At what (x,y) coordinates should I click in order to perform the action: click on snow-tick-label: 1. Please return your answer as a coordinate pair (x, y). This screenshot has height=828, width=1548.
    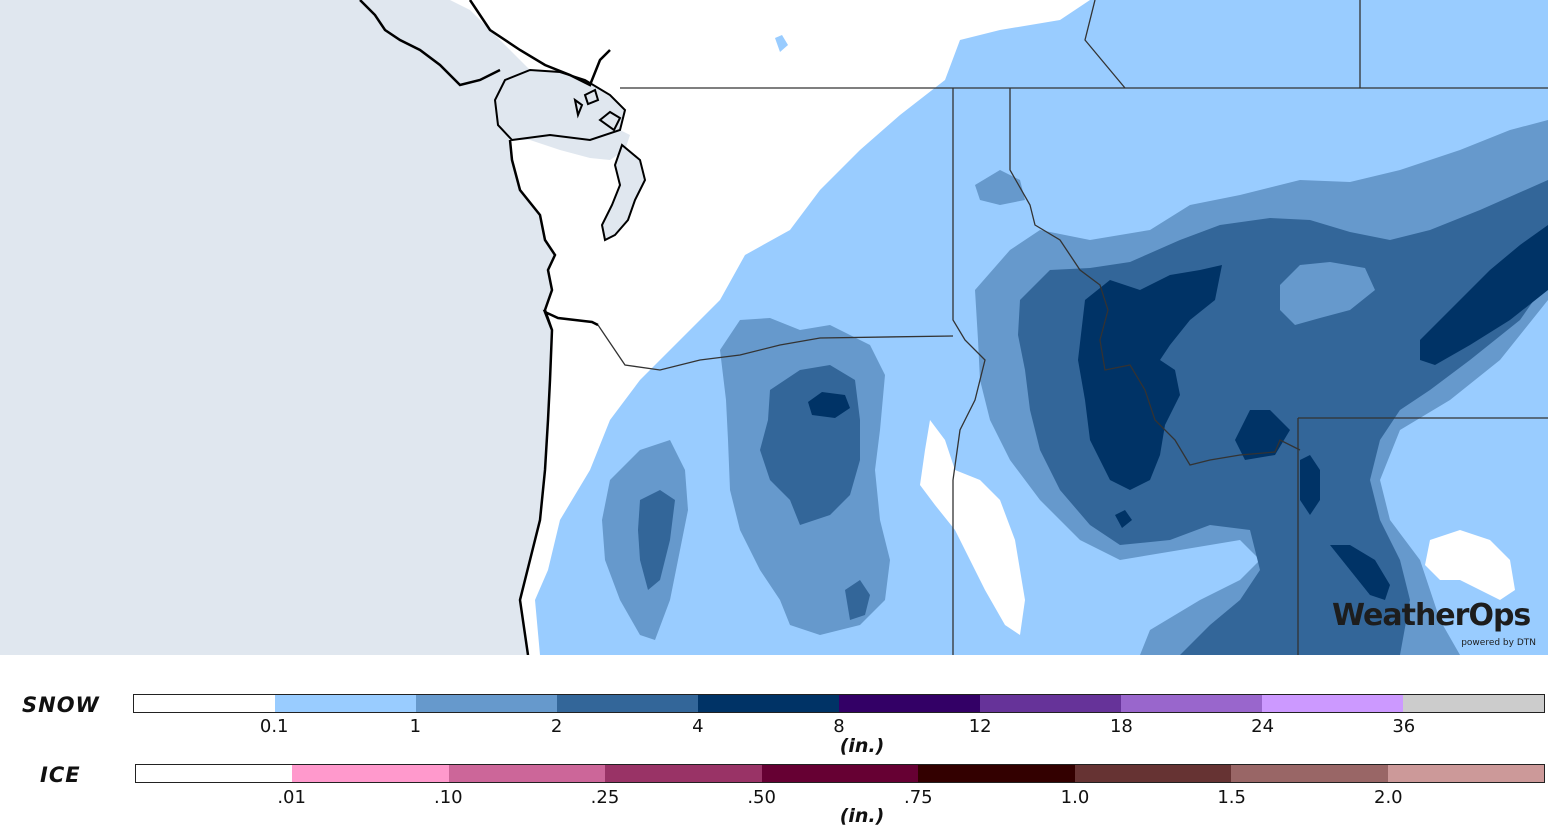
    Looking at the image, I should click on (415, 726).